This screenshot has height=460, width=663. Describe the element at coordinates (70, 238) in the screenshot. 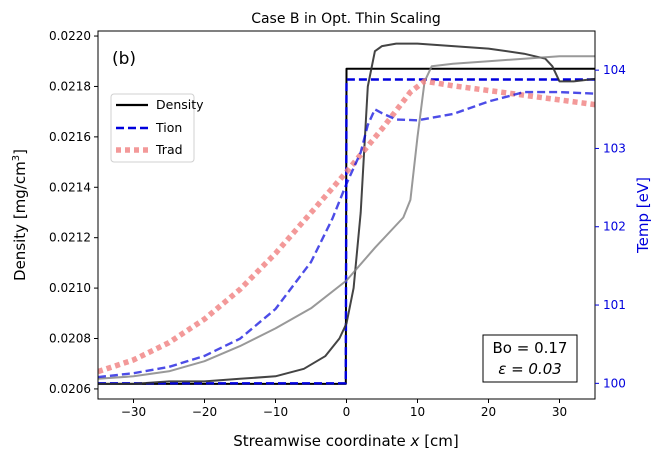

I see `y-left-tick-label: 0.0212` at that location.